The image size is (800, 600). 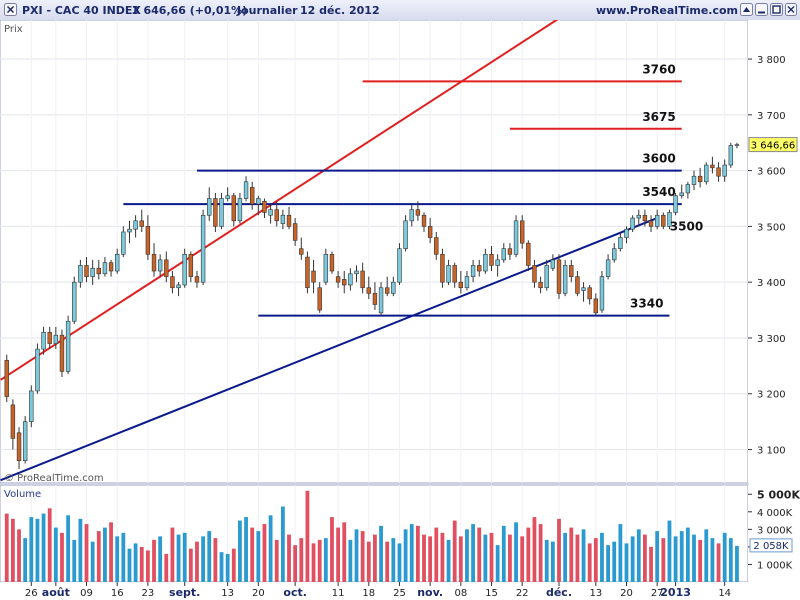 I want to click on level-labels: 3760 3675 3600 3540 3500 3340, so click(x=666, y=186).